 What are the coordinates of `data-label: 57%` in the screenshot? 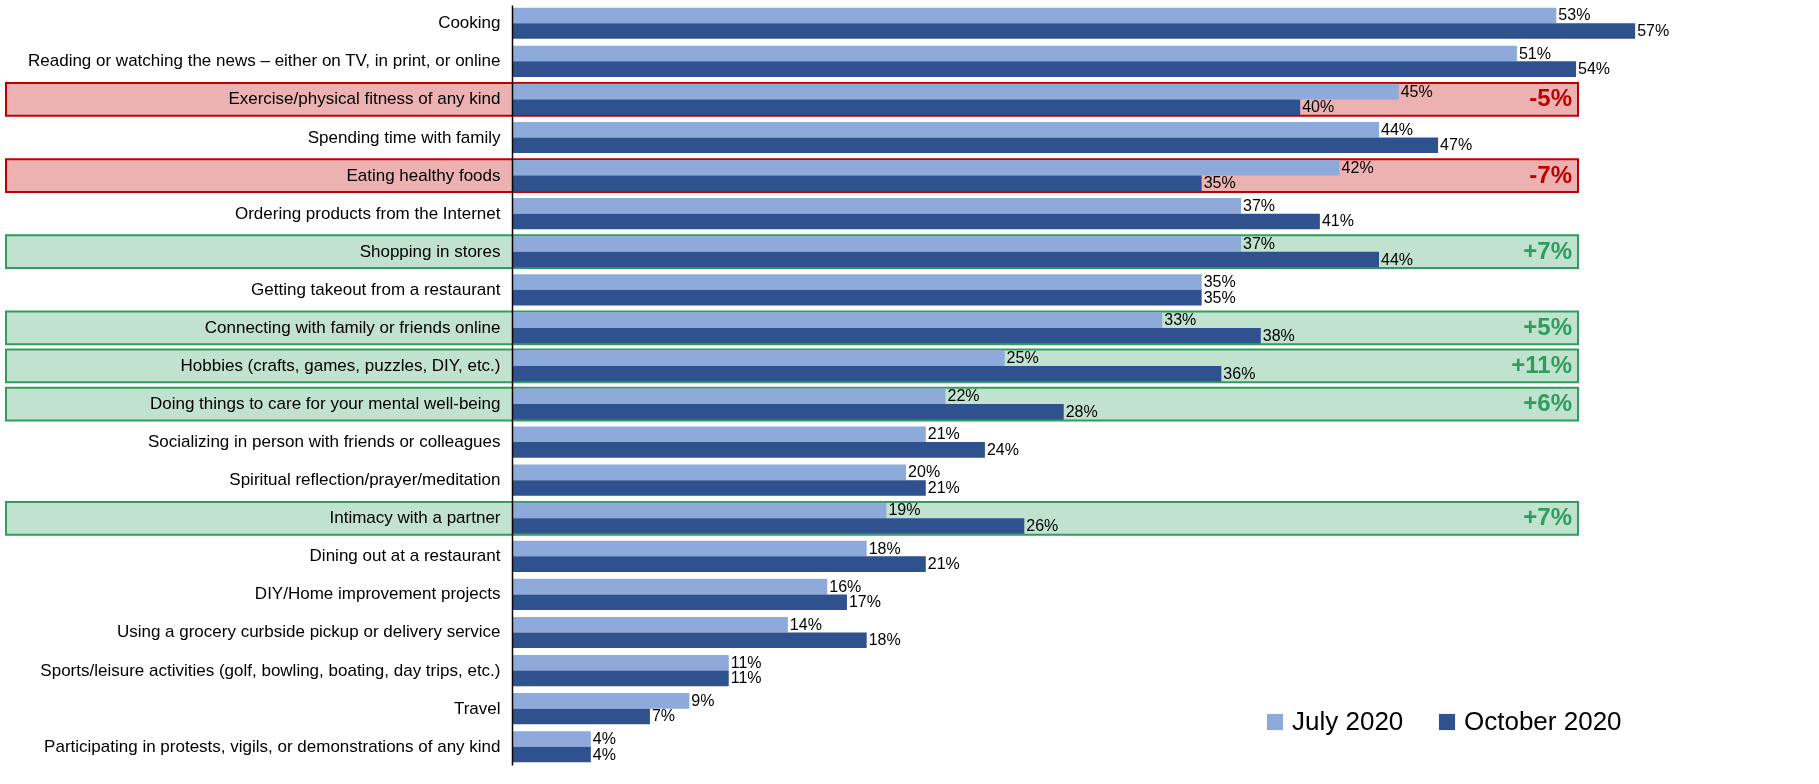 It's located at (1653, 31).